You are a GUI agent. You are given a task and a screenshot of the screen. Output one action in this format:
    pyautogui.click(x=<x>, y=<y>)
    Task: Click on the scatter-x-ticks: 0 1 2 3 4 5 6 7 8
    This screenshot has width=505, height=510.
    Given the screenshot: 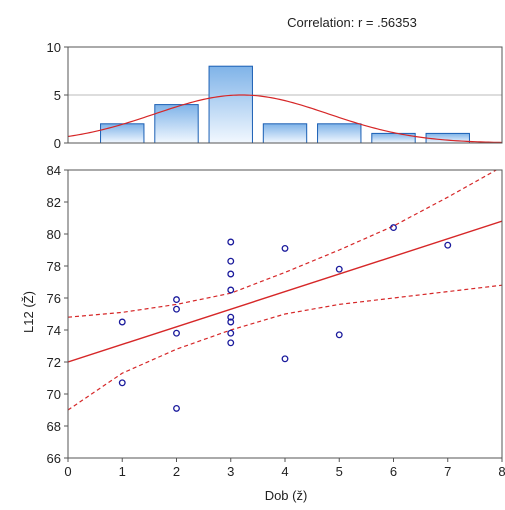 What is the action you would take?
    pyautogui.click(x=284, y=468)
    